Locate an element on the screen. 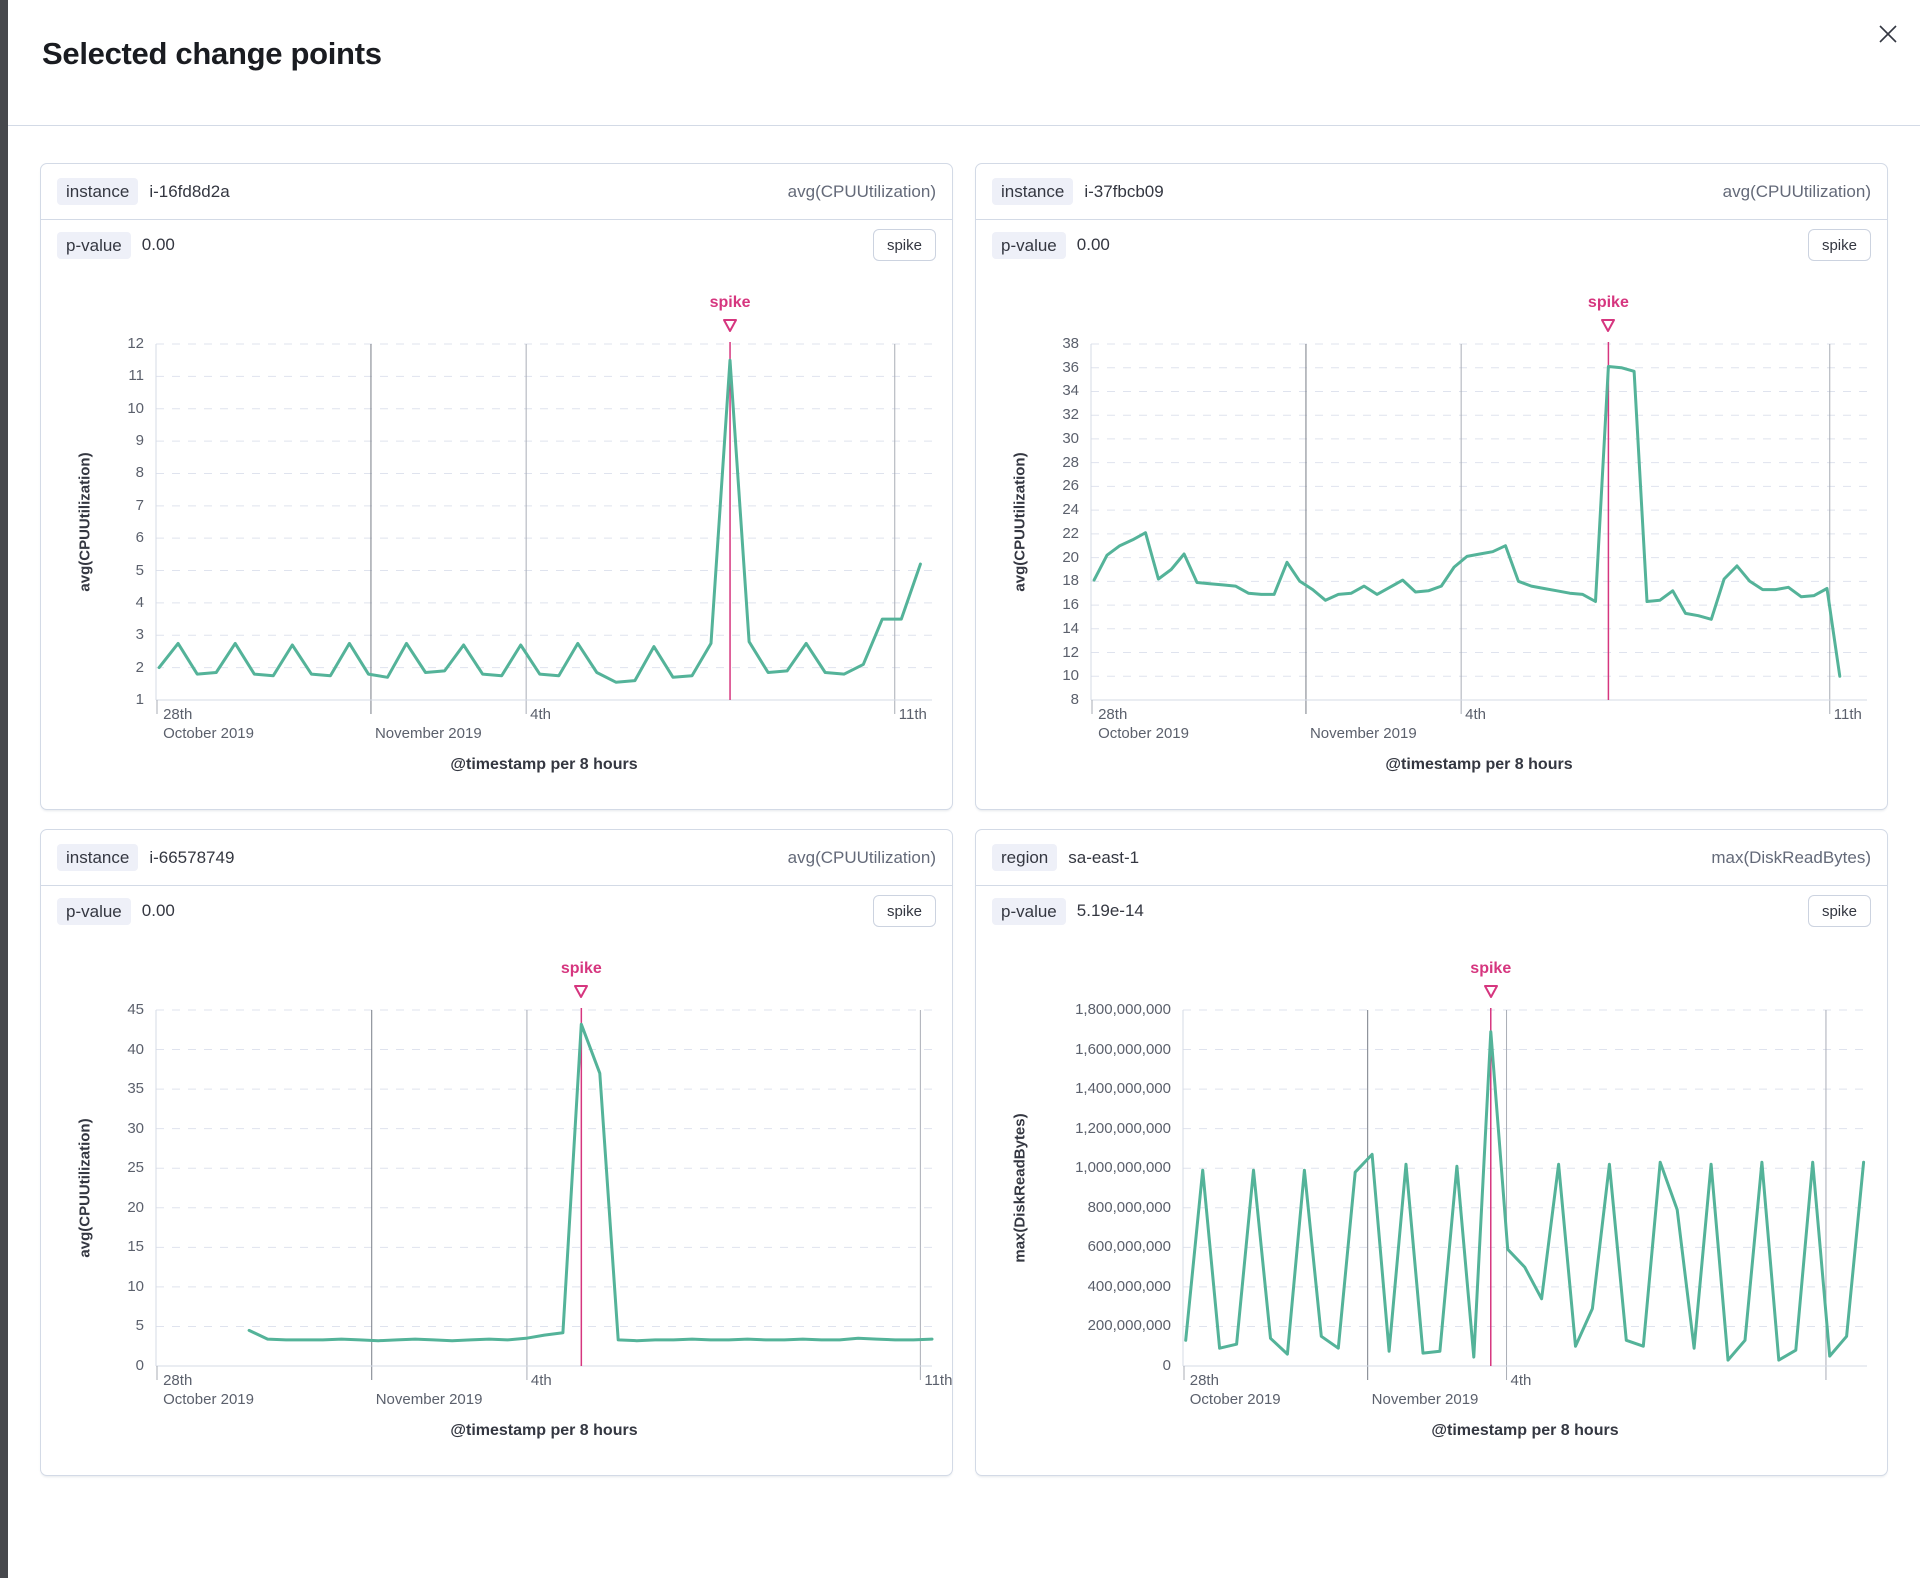  y-tick-label: 24 is located at coordinates (1070, 510).